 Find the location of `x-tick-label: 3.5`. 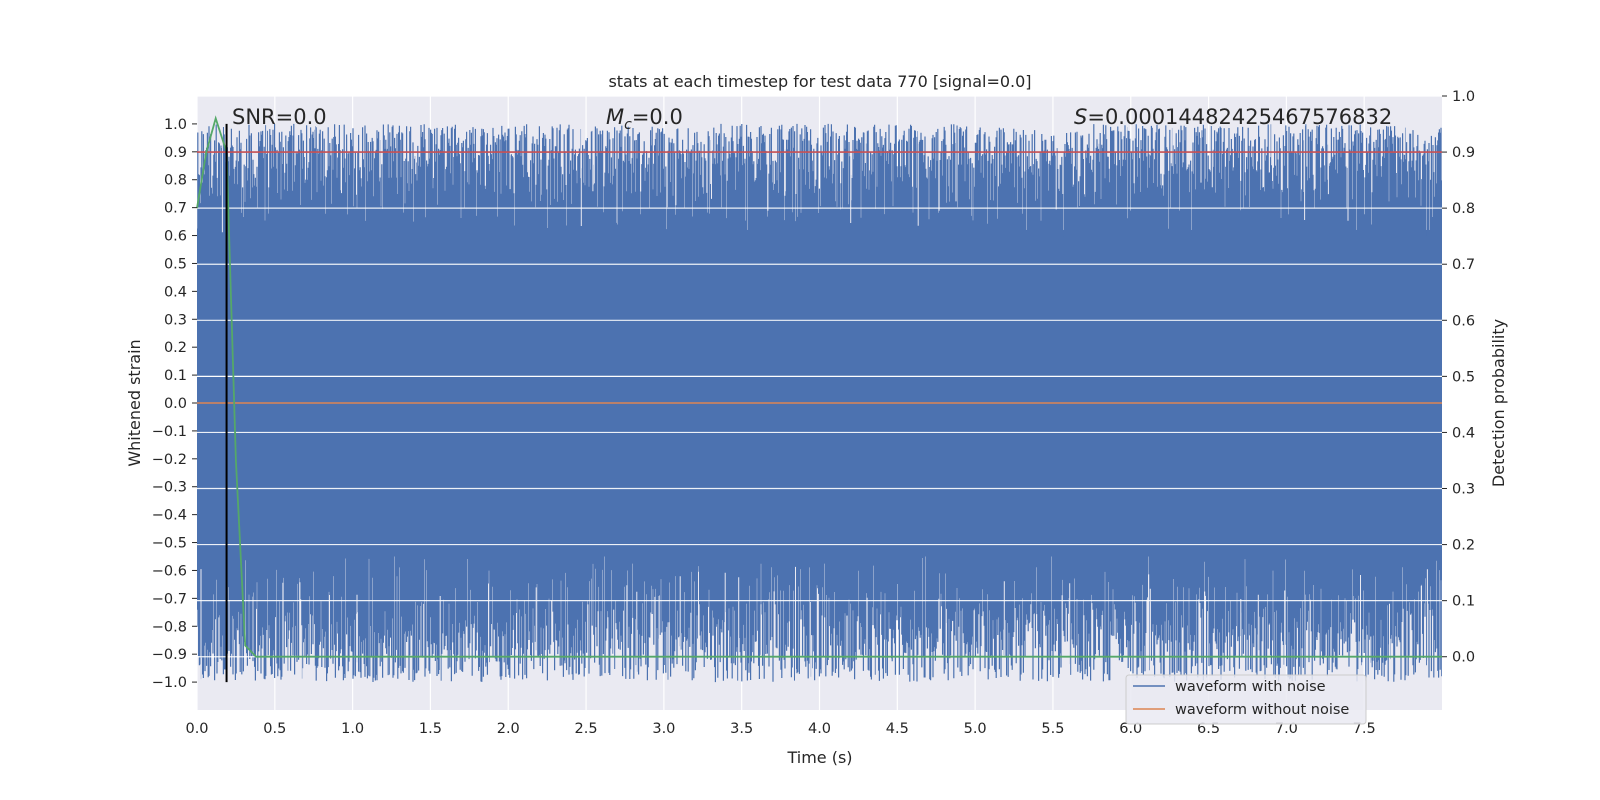

x-tick-label: 3.5 is located at coordinates (741, 729).